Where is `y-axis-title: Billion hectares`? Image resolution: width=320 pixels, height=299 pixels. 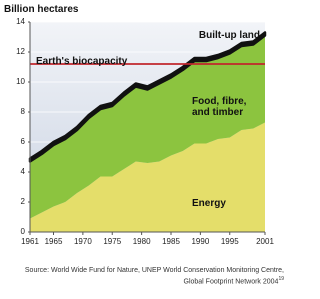
y-axis-title: Billion hectares is located at coordinates (41, 9).